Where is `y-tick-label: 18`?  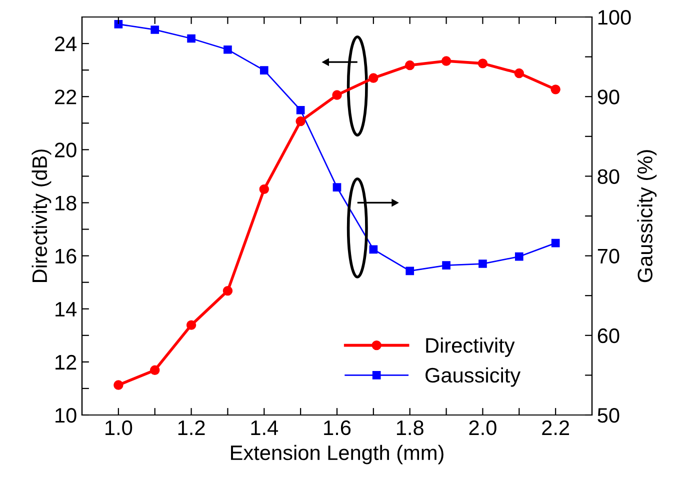
y-tick-label: 18 is located at coordinates (66, 203).